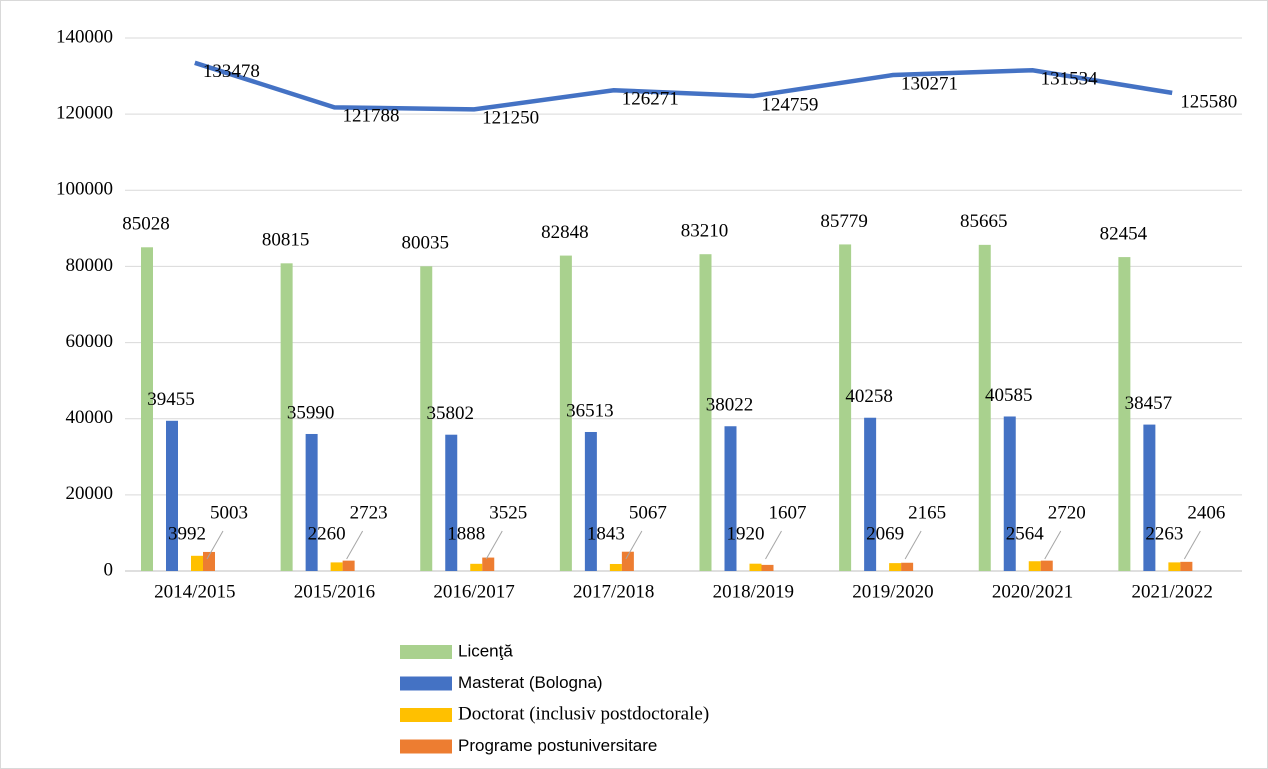 This screenshot has height=769, width=1268. What do you see at coordinates (1025, 533) in the screenshot?
I see `data-label: 2564` at bounding box center [1025, 533].